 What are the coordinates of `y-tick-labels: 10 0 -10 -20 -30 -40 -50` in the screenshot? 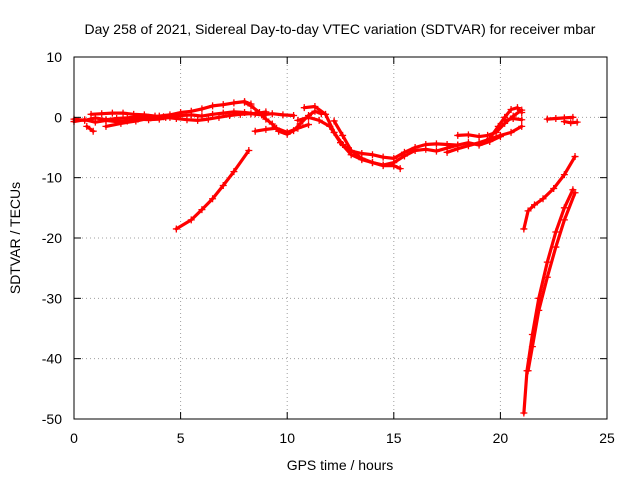 It's located at (52, 238).